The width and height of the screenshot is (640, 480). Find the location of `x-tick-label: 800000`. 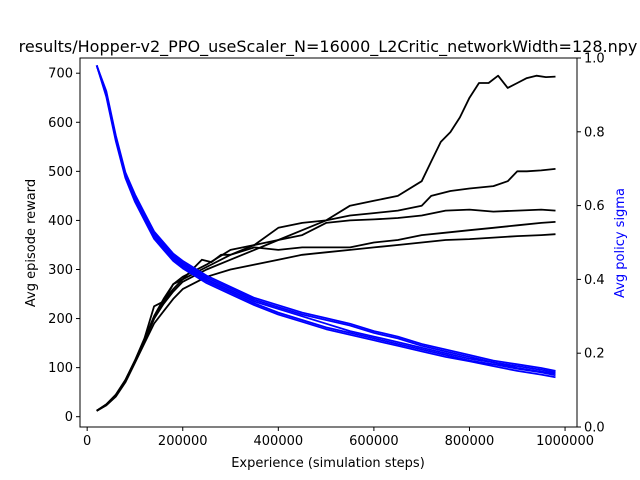

x-tick-label: 800000 is located at coordinates (470, 441).